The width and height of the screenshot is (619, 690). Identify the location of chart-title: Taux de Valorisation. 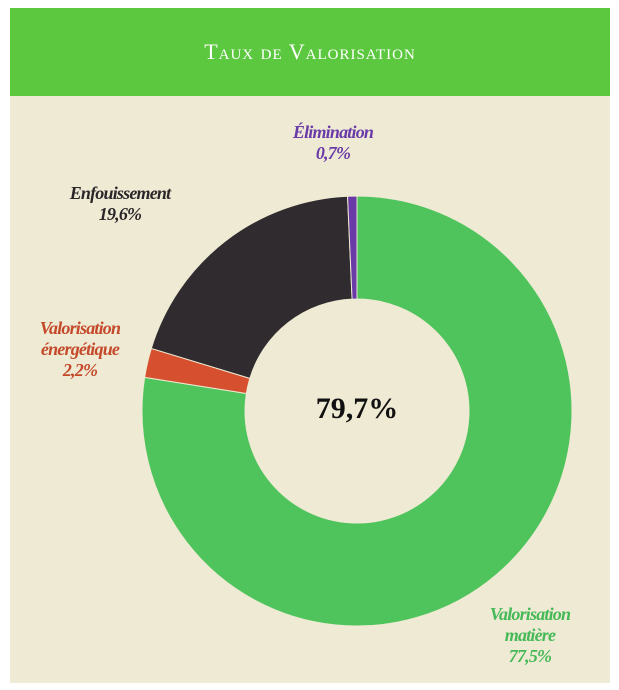
(310, 51).